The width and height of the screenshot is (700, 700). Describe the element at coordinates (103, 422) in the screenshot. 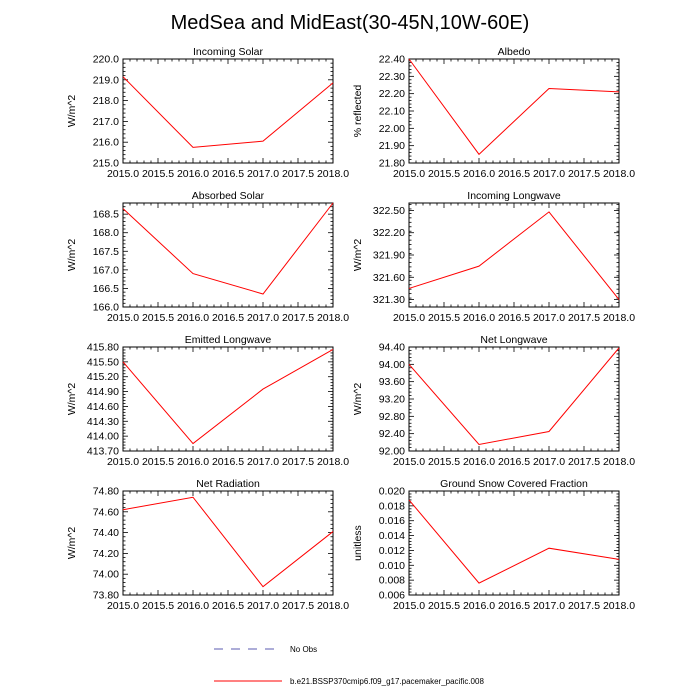

I see `y-tick-label: 414.30` at that location.